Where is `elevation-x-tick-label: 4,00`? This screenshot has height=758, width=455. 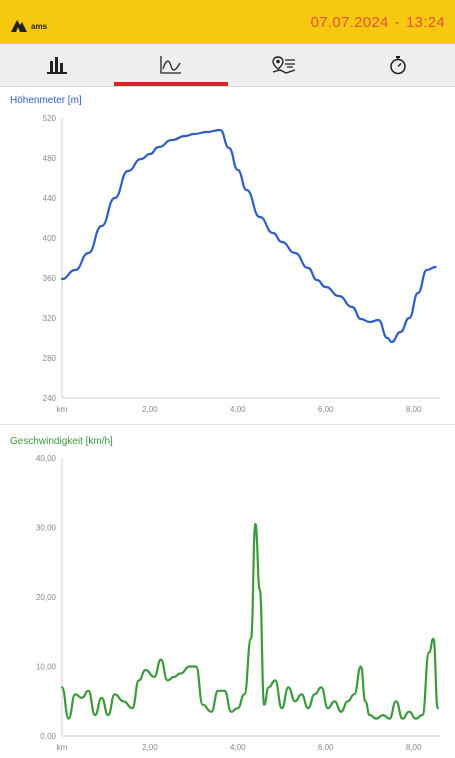
elevation-x-tick-label: 4,00 is located at coordinates (238, 409).